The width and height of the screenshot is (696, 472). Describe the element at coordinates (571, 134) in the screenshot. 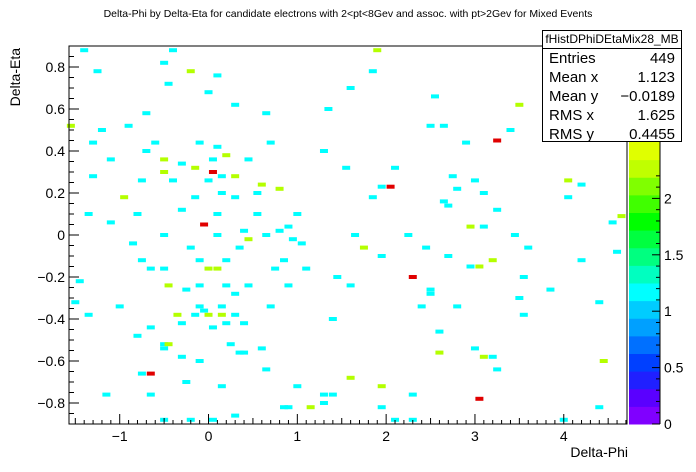

I see `stats-rms-y-label: RMS y` at that location.